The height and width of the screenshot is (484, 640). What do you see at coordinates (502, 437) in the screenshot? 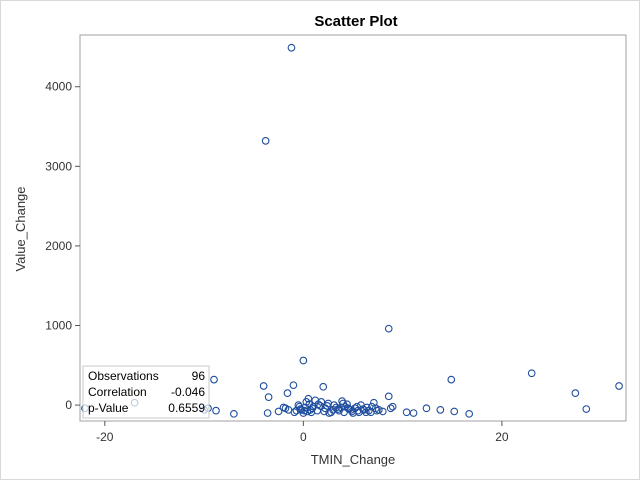
I see `x-tick-label: 20` at bounding box center [502, 437].